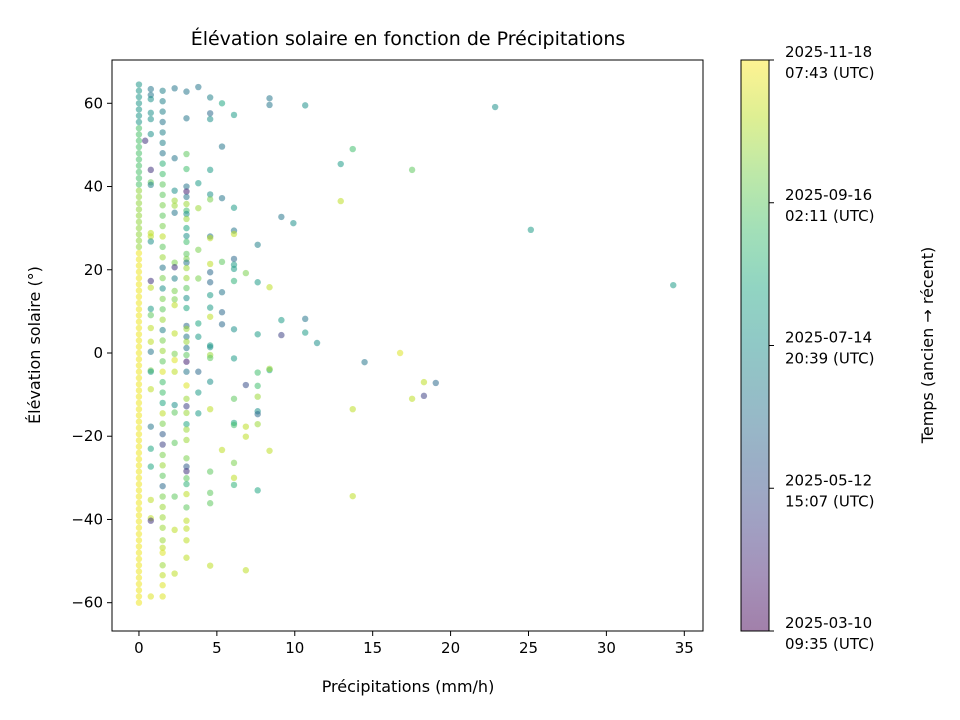 This screenshot has height=720, width=960. What do you see at coordinates (528, 648) in the screenshot?
I see `x-tick-label: 25` at bounding box center [528, 648].